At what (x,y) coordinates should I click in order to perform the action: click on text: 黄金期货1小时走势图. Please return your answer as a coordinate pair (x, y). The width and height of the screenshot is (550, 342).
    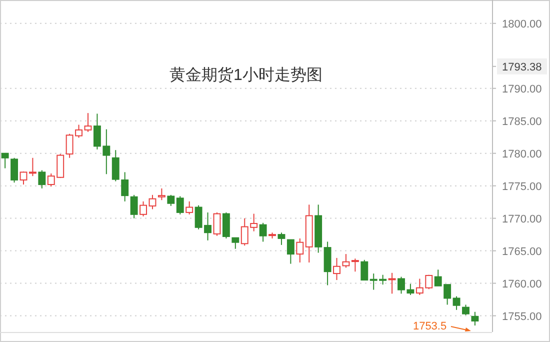
    Looking at the image, I should click on (246, 75).